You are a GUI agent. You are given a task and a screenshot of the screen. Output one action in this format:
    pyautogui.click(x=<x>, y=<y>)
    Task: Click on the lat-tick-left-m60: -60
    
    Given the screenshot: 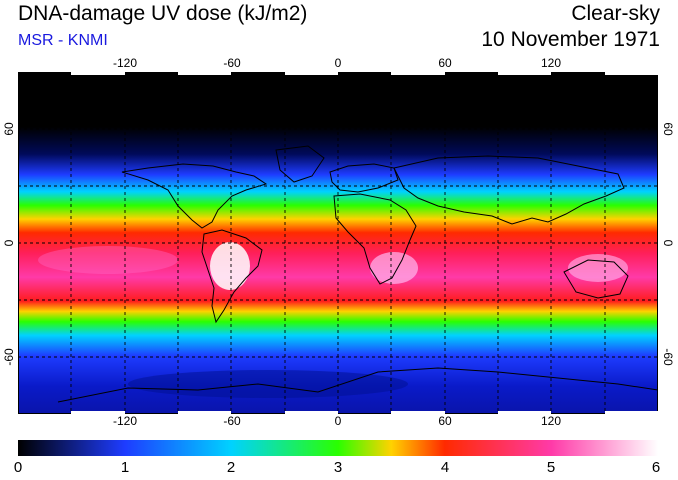 What is the action you would take?
    pyautogui.click(x=9, y=357)
    